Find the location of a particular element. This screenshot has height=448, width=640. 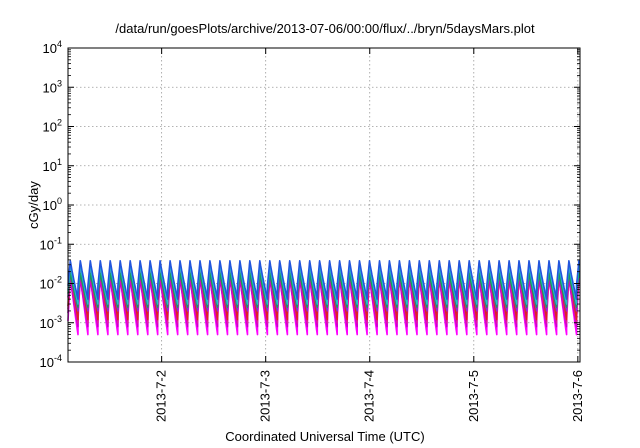

y-tick-label: 10⁻² is located at coordinates (51, 283).